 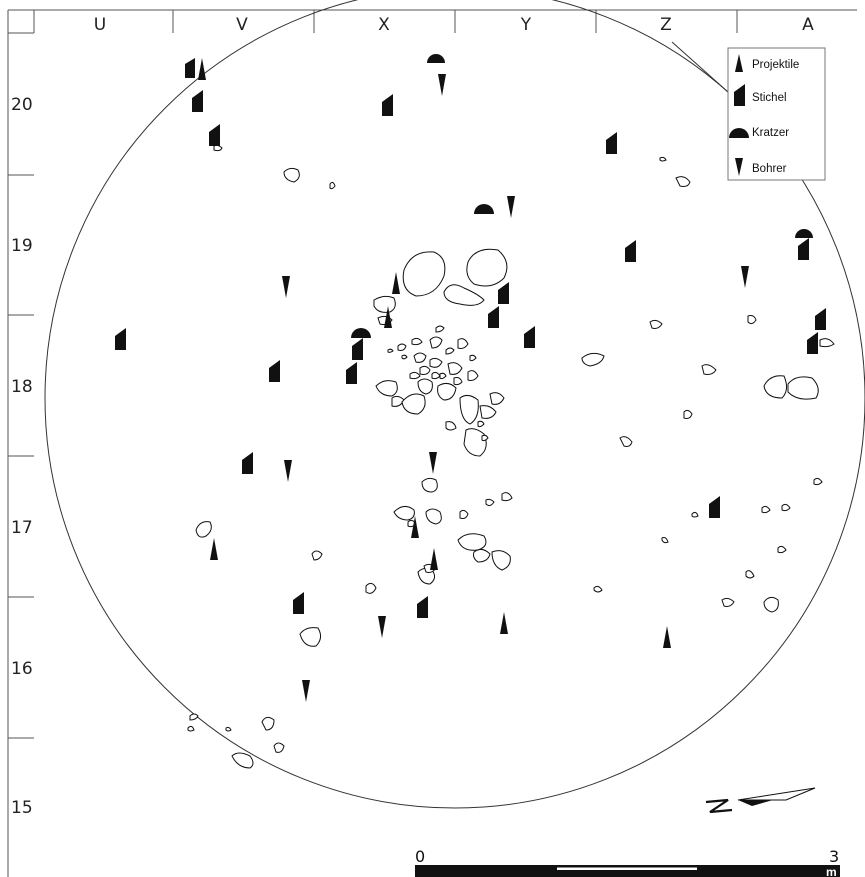 What do you see at coordinates (776, 114) in the screenshot?
I see `legend: Projektile Stichel Kratzer Bohrer` at bounding box center [776, 114].